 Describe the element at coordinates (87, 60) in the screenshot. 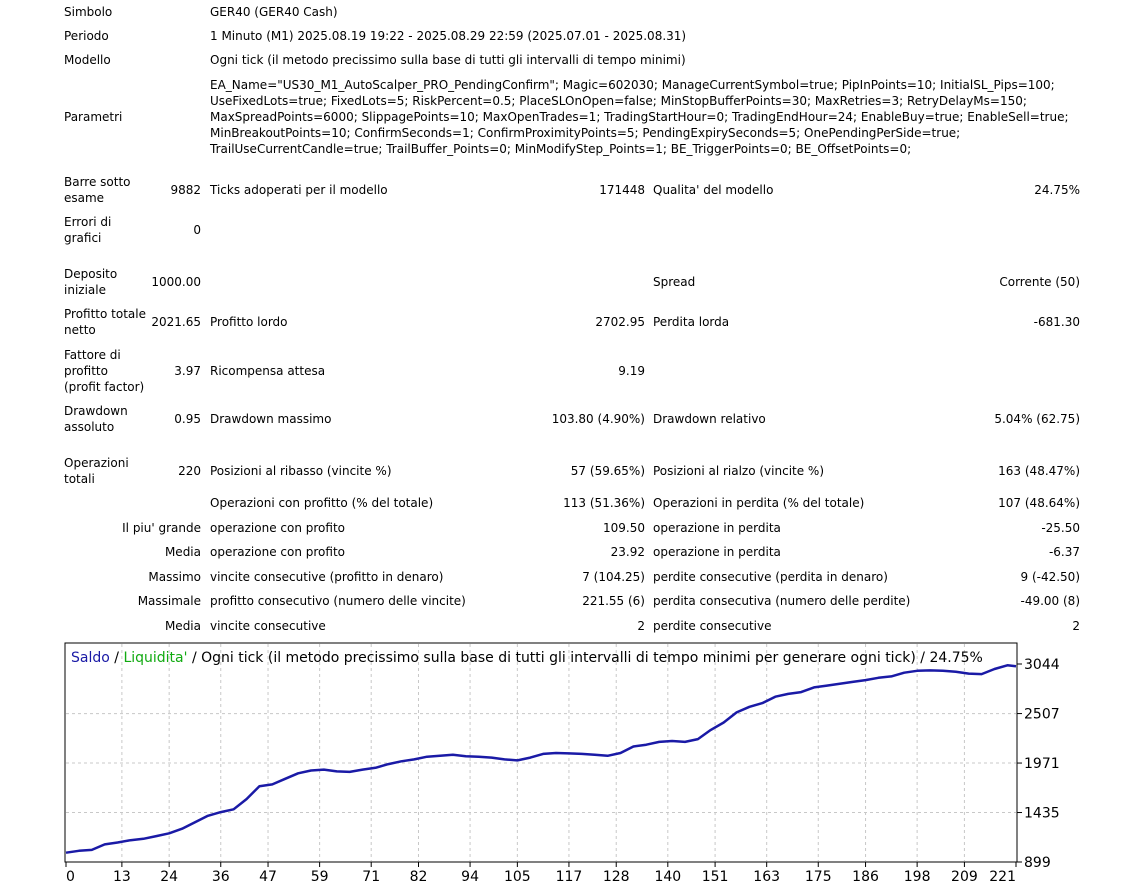

I see `model-label: Modello` at that location.